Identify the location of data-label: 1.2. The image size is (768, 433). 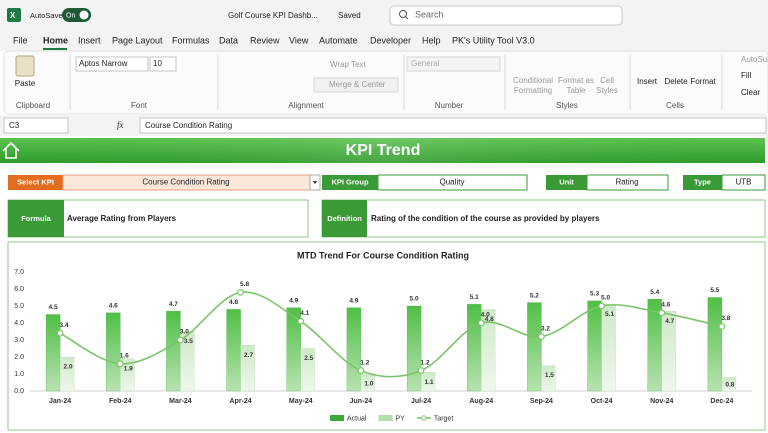
(364, 362).